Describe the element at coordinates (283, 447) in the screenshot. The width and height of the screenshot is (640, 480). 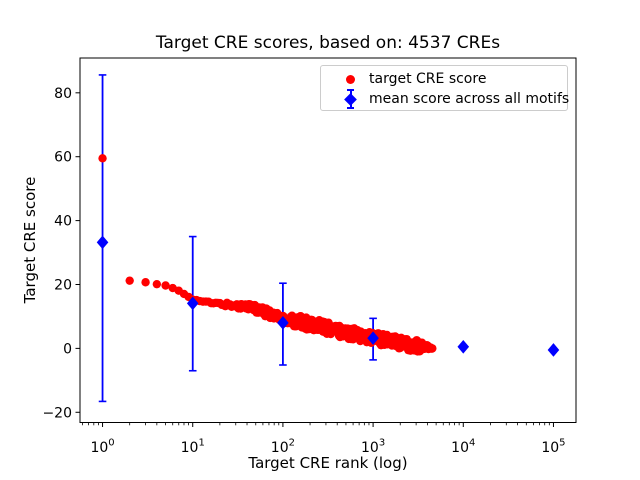
I see `svg-text: 10²` at that location.